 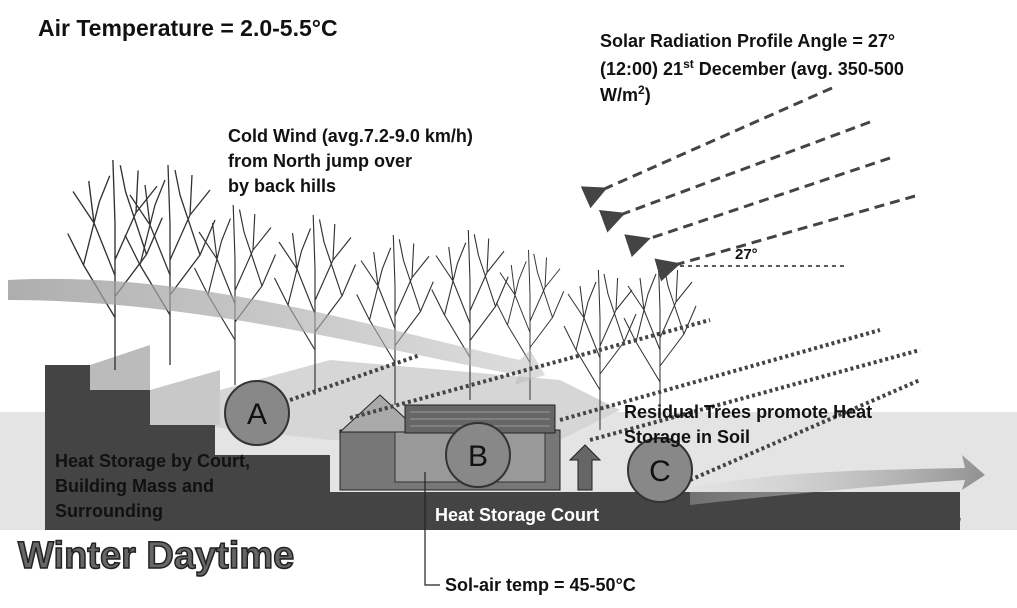 What do you see at coordinates (641, 69) in the screenshot?
I see `text-part: (12:00) 21` at bounding box center [641, 69].